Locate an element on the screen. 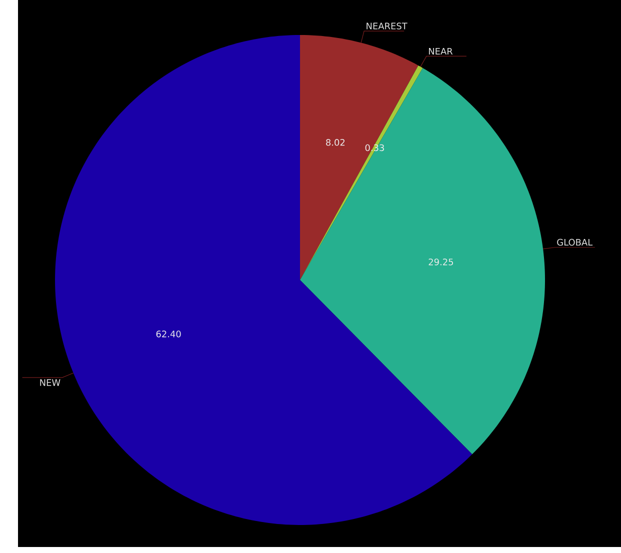 The height and width of the screenshot is (553, 621). data-label: 29.25 is located at coordinates (440, 262).